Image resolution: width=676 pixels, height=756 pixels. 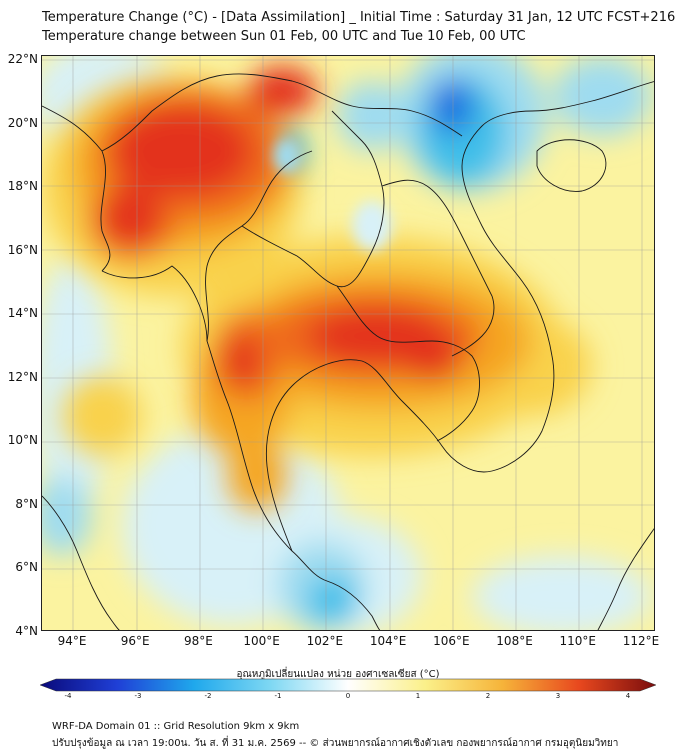 I want to click on lon-tick-label: 108°E, so click(x=514, y=641).